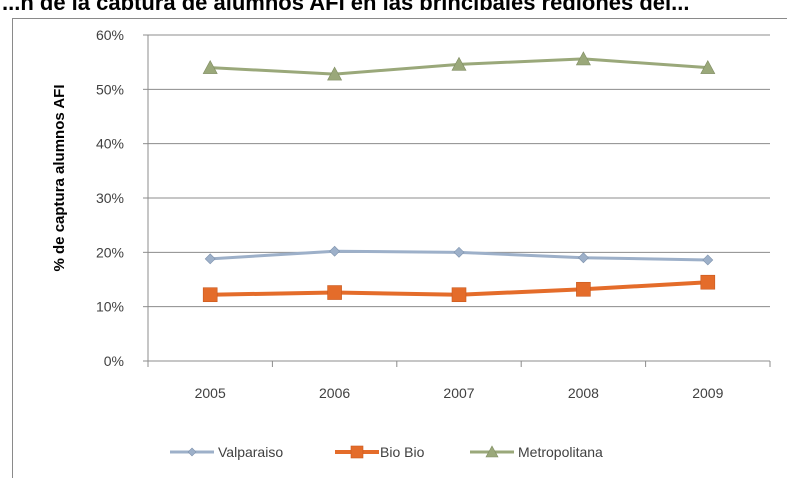 This screenshot has width=787, height=478. What do you see at coordinates (458, 393) in the screenshot?
I see `x-tick-label: 2007` at bounding box center [458, 393].